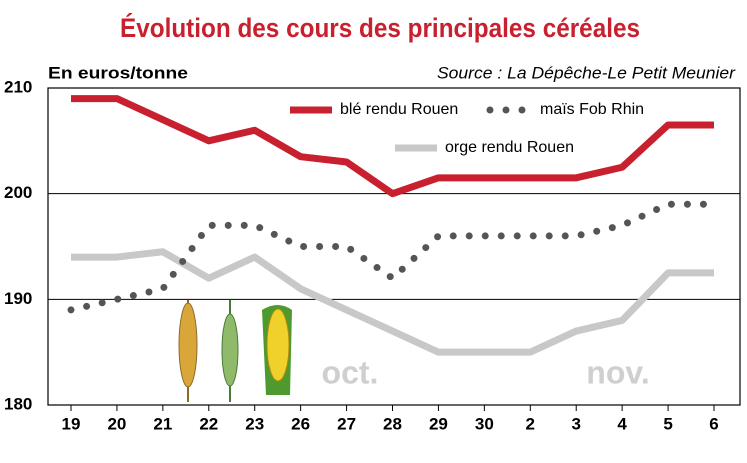 This screenshot has width=747, height=463. What do you see at coordinates (18, 86) in the screenshot?
I see `y-tick-label: 210` at bounding box center [18, 86].